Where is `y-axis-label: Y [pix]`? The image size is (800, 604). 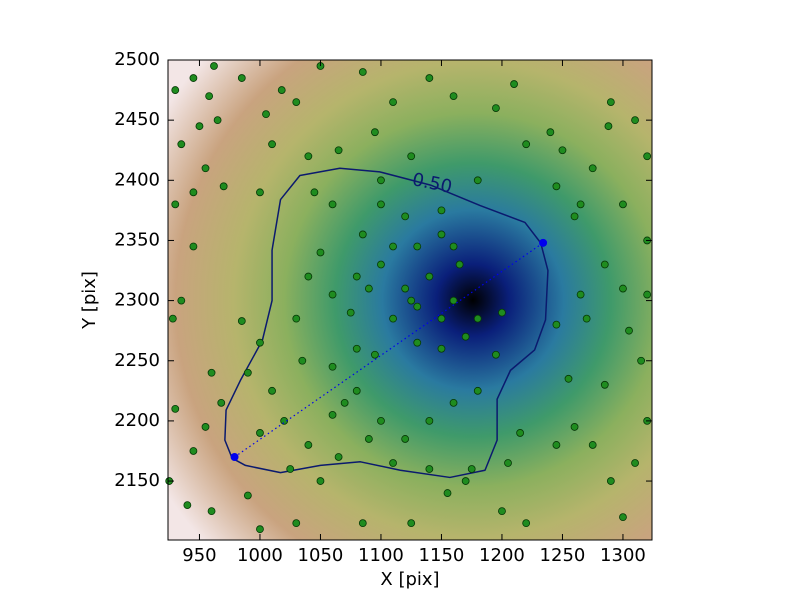 y-axis-label: Y [pix] is located at coordinates (89, 300).